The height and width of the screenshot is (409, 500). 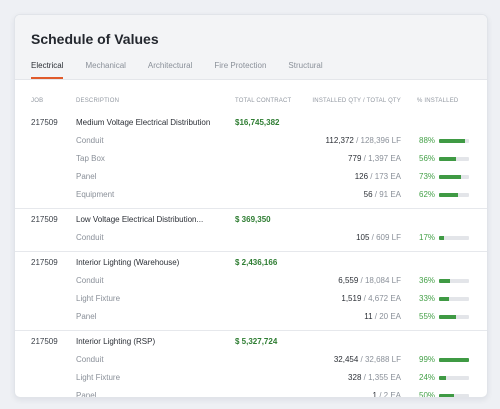 What do you see at coordinates (379, 359) in the screenshot?
I see `total-quantity: / 32,688 LF` at bounding box center [379, 359].